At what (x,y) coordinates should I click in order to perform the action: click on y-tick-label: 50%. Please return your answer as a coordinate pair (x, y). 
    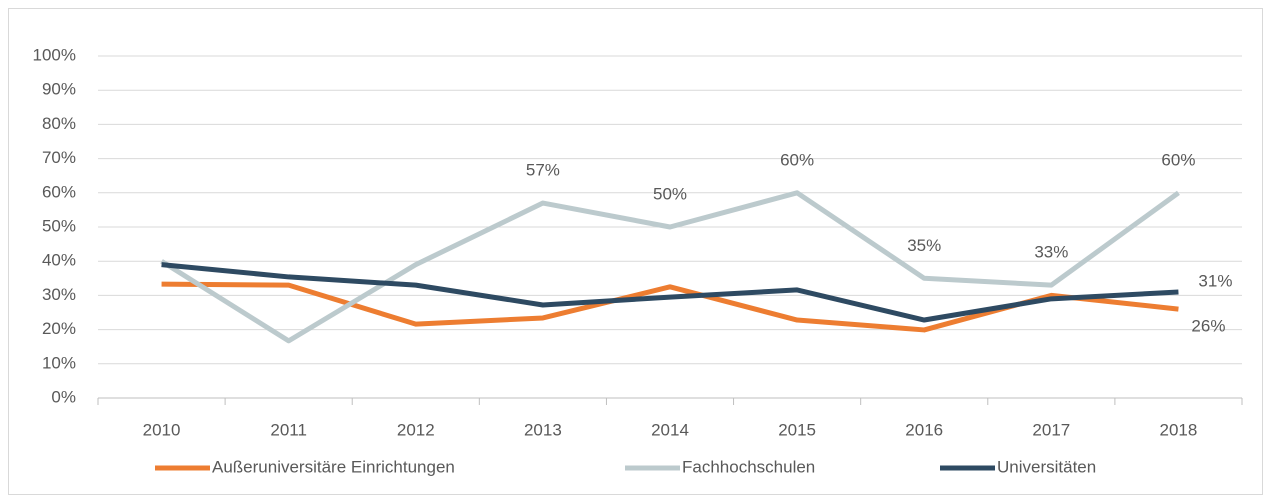
    Looking at the image, I should click on (59, 225).